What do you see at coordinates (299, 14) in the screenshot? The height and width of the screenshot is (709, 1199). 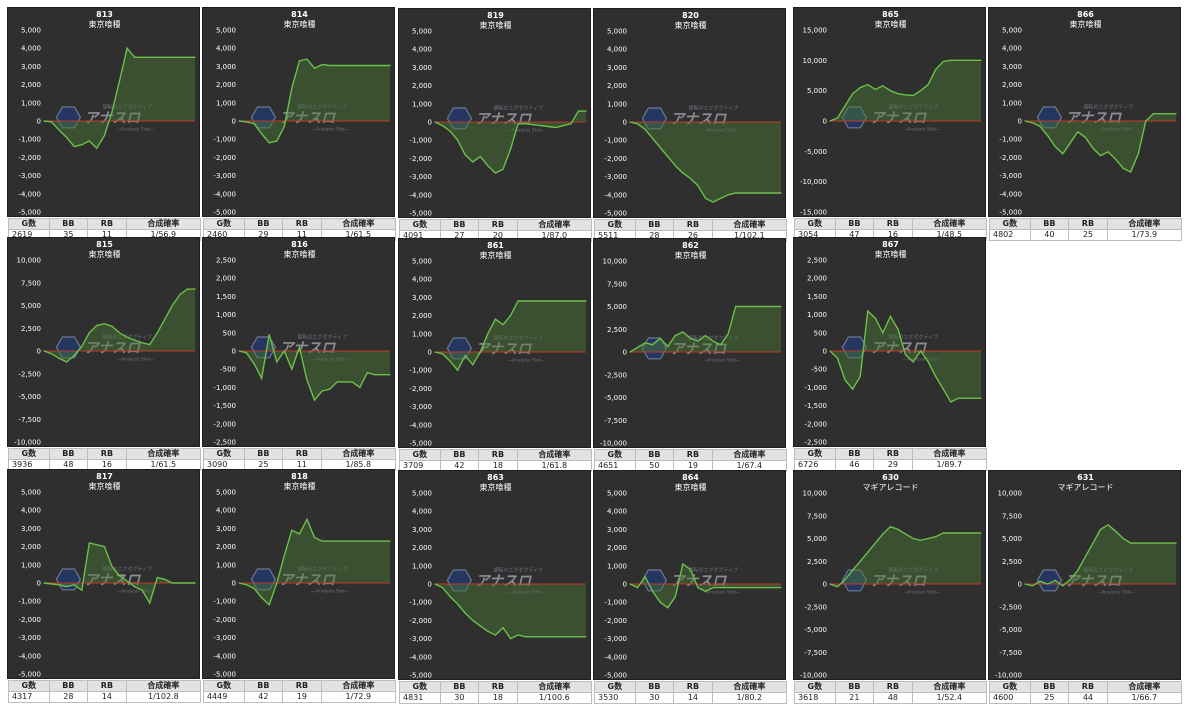 I see `chart-title: 814` at bounding box center [299, 14].